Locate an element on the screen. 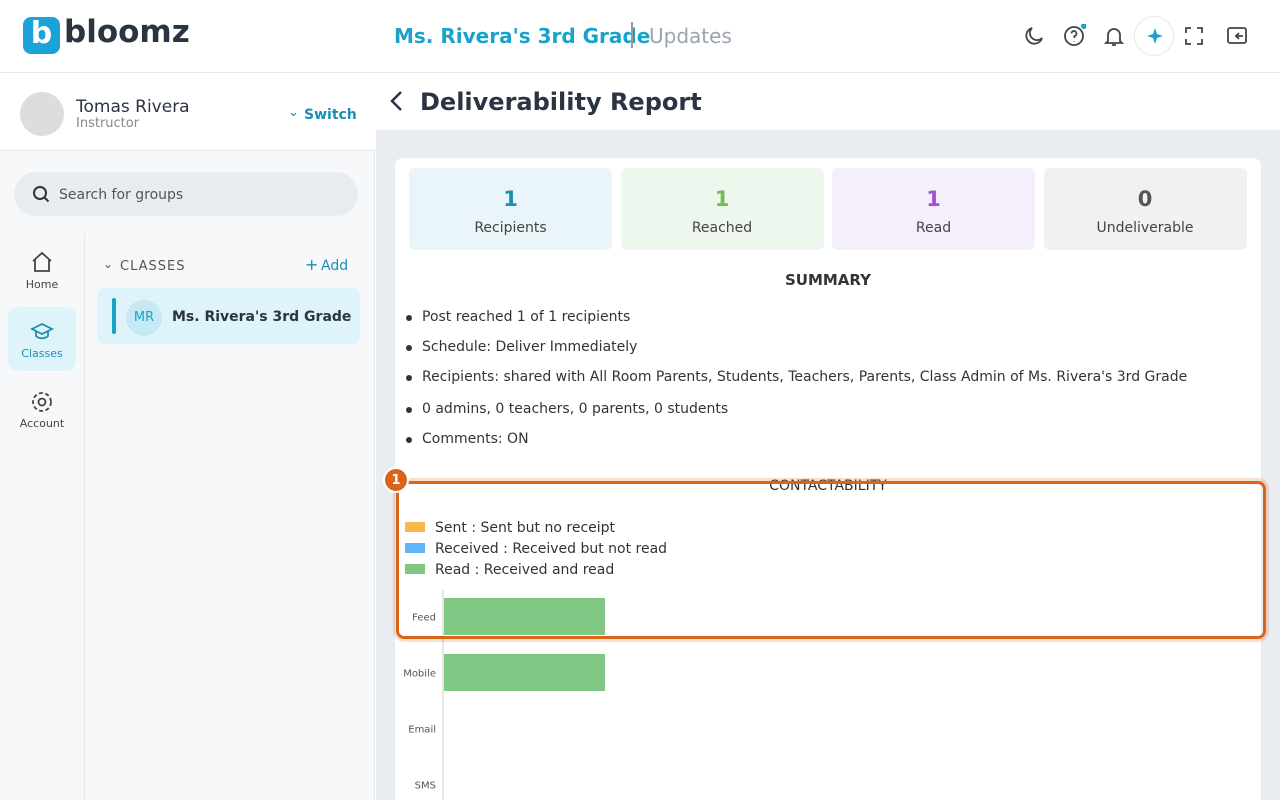 The height and width of the screenshot is (808, 1280). ai-icon is located at coordinates (1155, 36).